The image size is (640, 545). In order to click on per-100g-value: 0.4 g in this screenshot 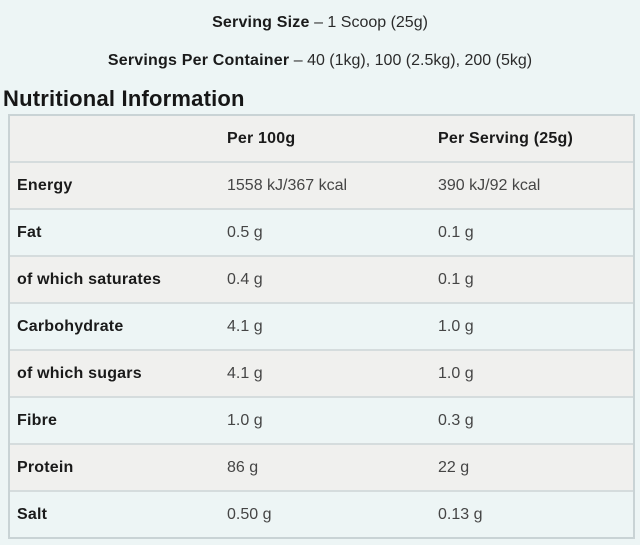, I will do `click(332, 278)`.